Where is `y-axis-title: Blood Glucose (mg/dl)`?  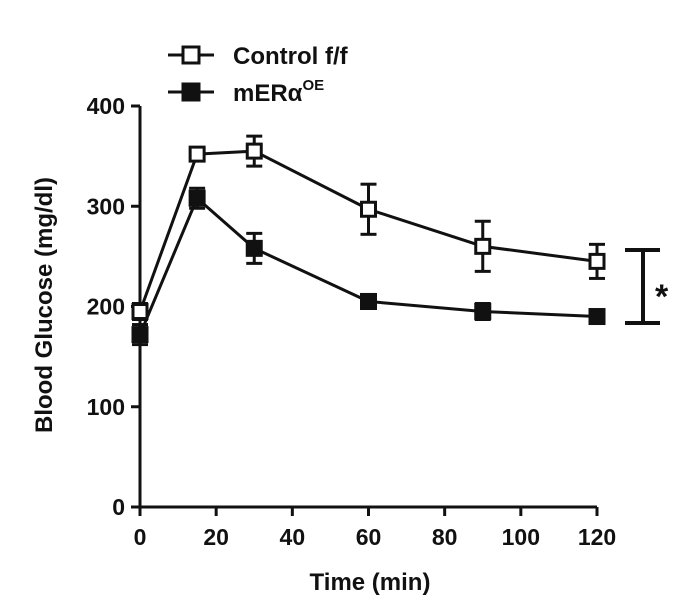 y-axis-title: Blood Glucose (mg/dl) is located at coordinates (44, 305).